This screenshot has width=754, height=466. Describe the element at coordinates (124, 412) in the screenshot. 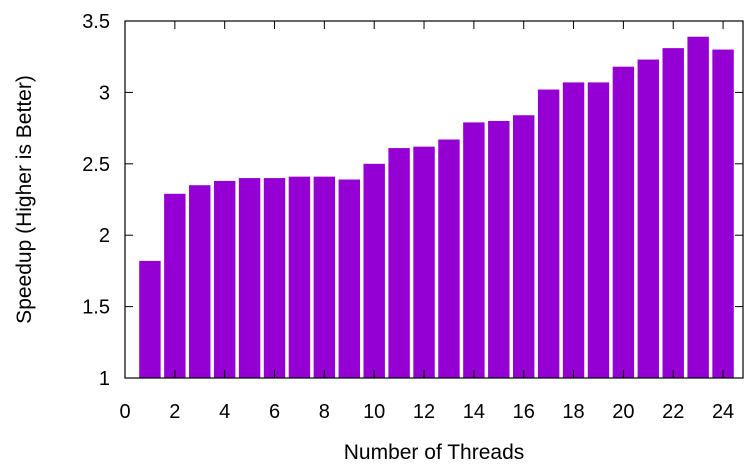

I see `x-tick-label: 0` at that location.